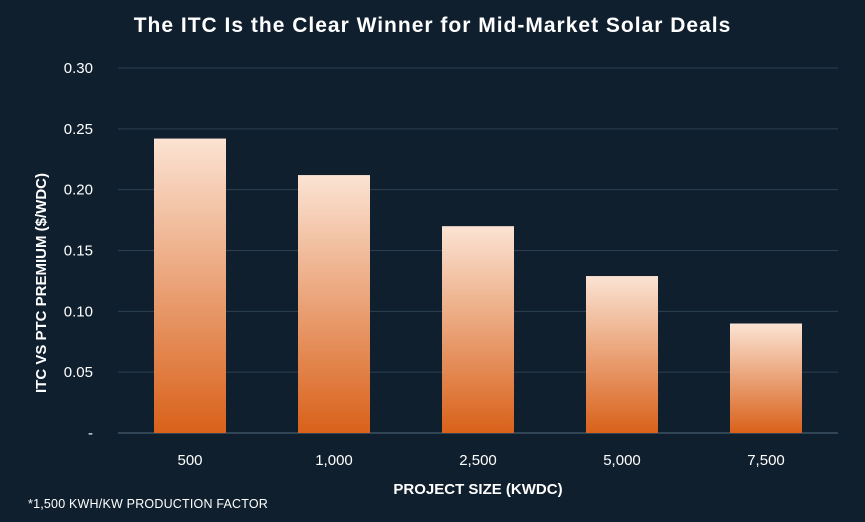 This screenshot has width=865, height=522. I want to click on x-tick-label: 1,000, so click(334, 460).